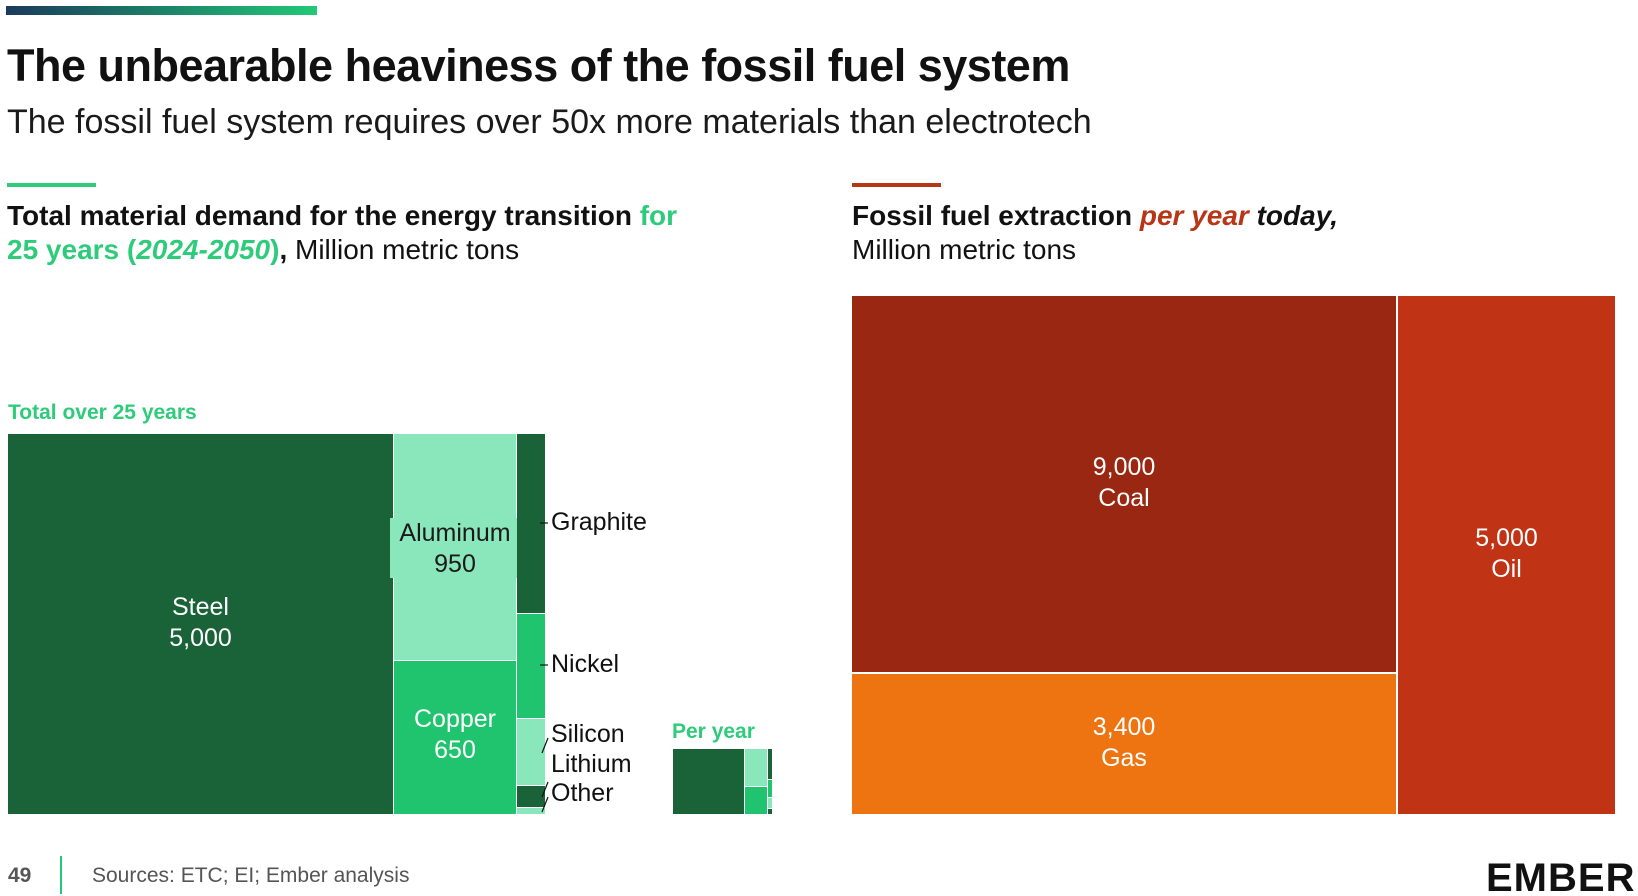 This screenshot has width=1638, height=896. I want to click on tile-aluminum-label: Aluminum, so click(455, 533).